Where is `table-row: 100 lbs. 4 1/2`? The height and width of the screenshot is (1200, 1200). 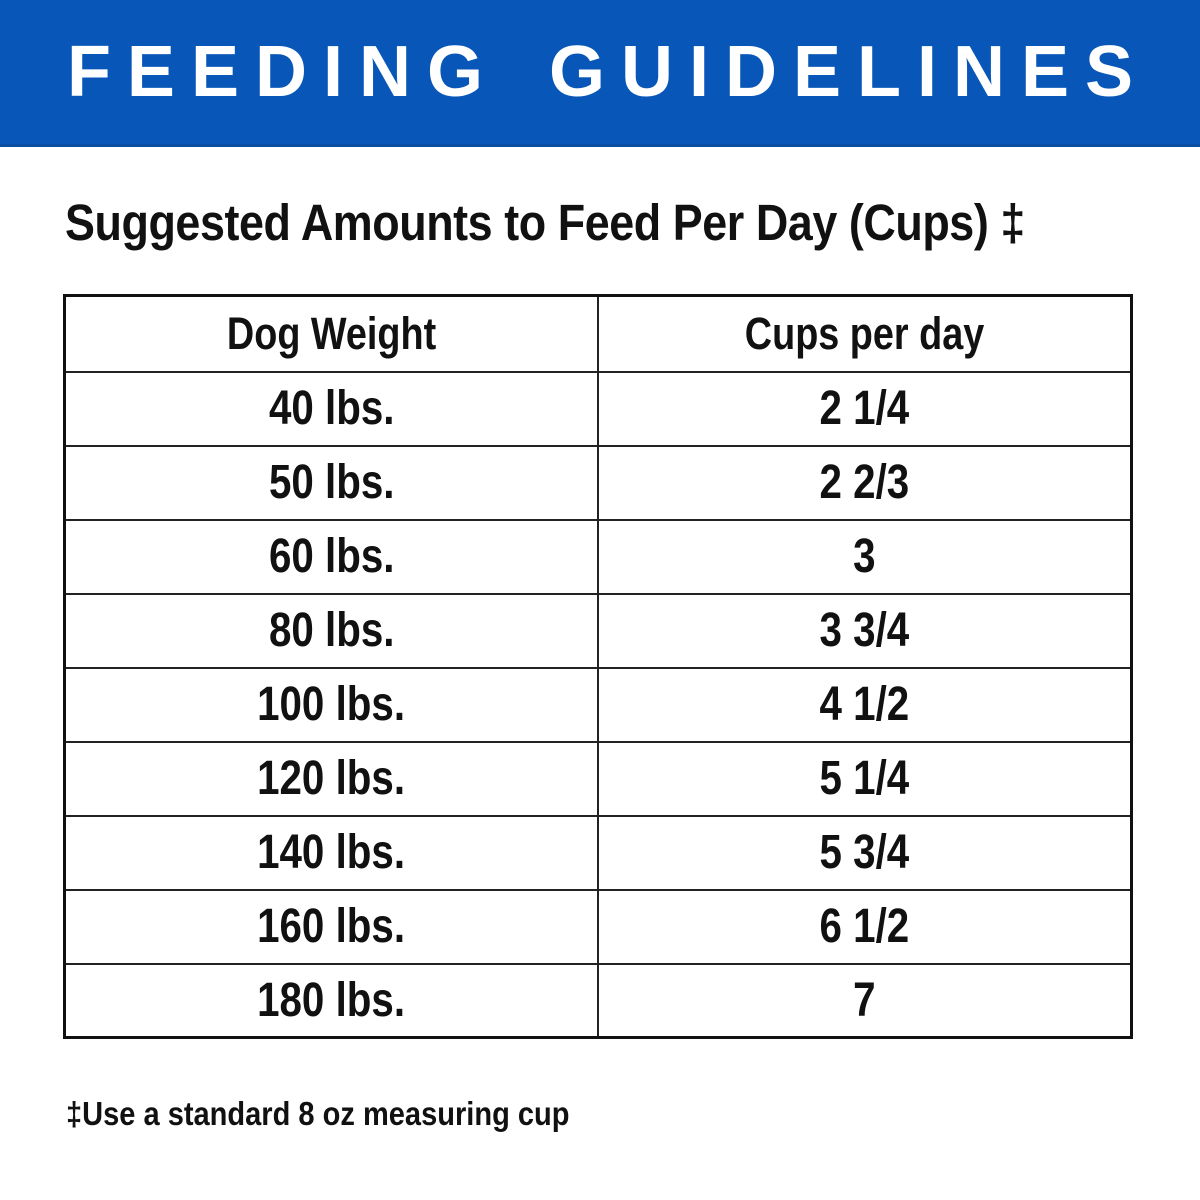 table-row: 100 lbs. 4 1/2 is located at coordinates (598, 704).